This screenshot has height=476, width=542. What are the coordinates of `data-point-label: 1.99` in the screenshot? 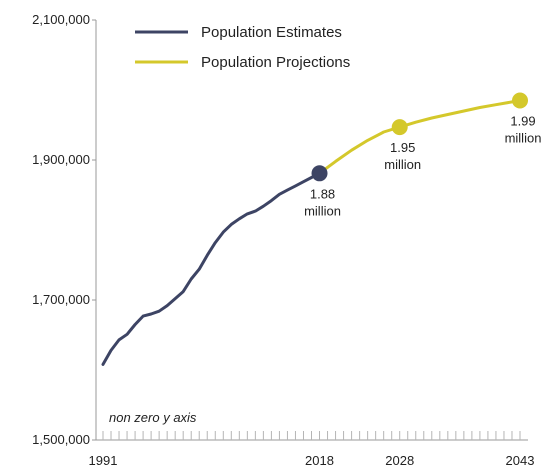 It's located at (522, 121).